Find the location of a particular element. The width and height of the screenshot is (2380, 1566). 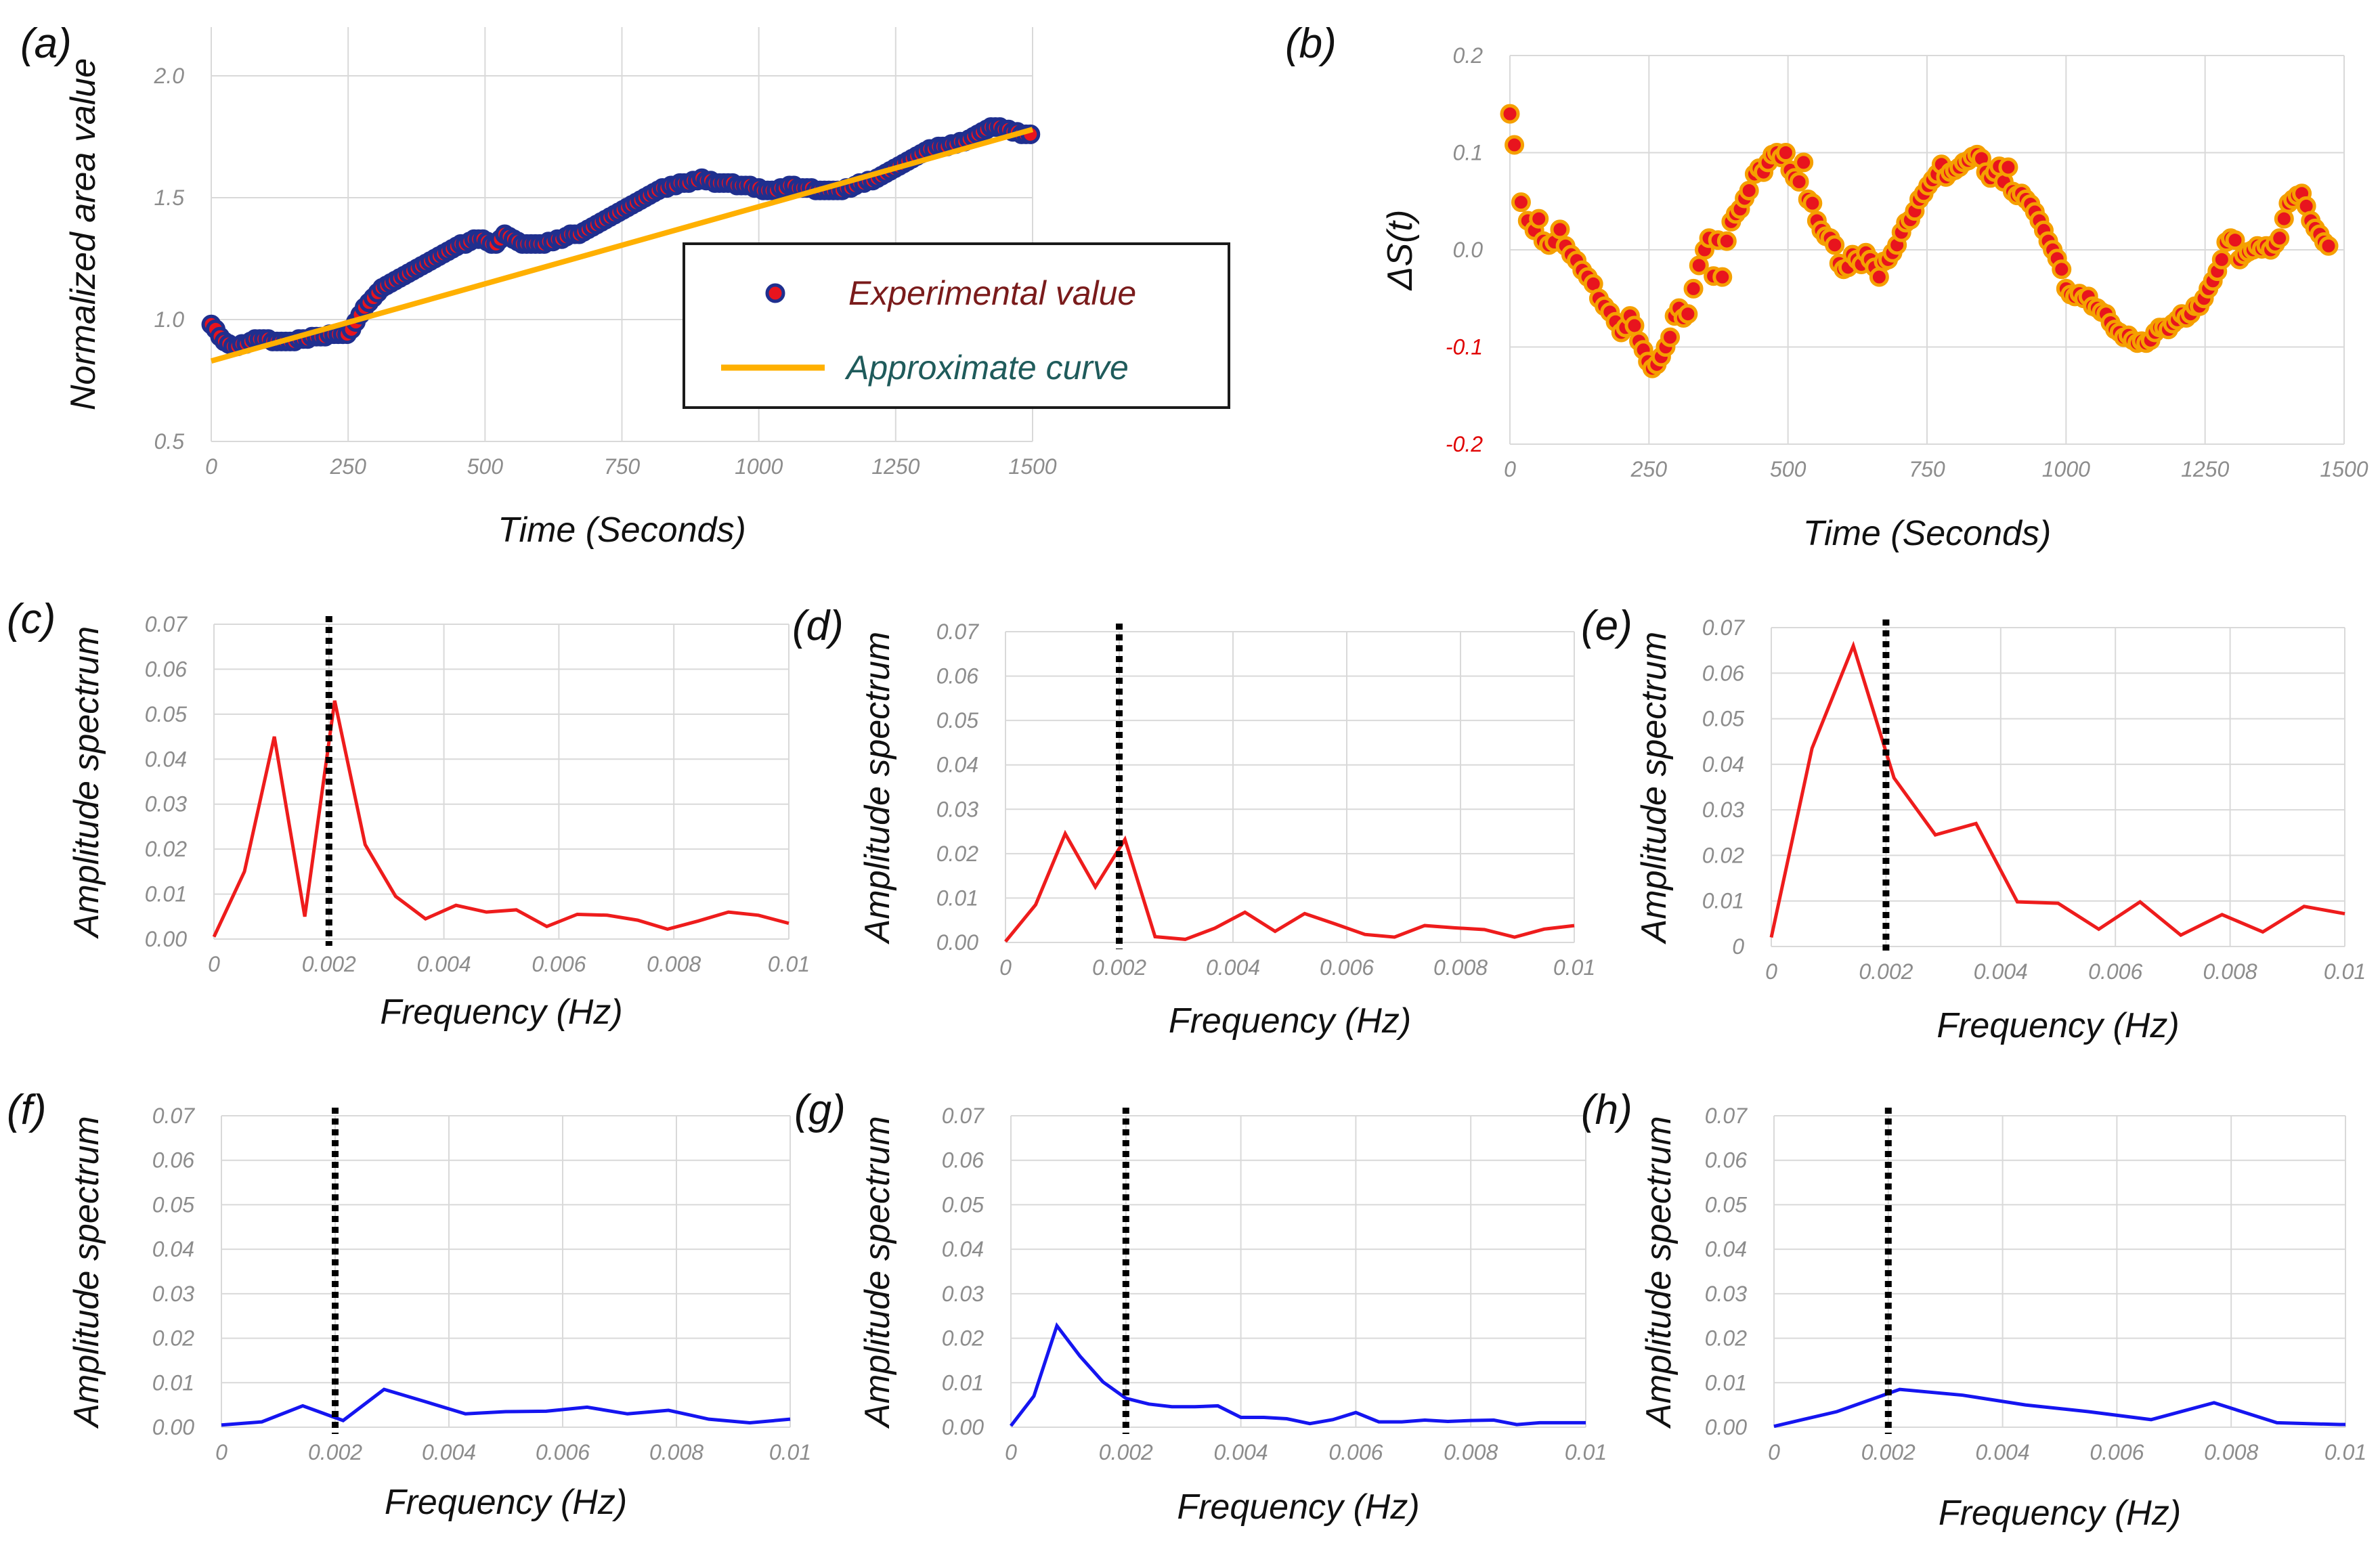

y-tick-label: -0.2 is located at coordinates (1465, 444).